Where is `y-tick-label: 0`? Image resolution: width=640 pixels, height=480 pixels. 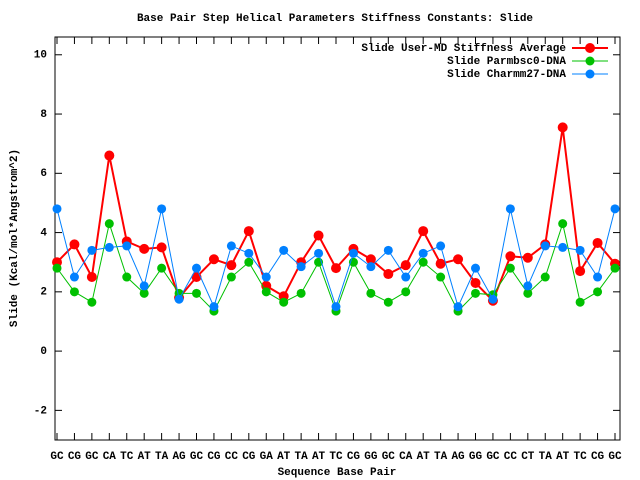 y-tick-label: 0 is located at coordinates (43, 352).